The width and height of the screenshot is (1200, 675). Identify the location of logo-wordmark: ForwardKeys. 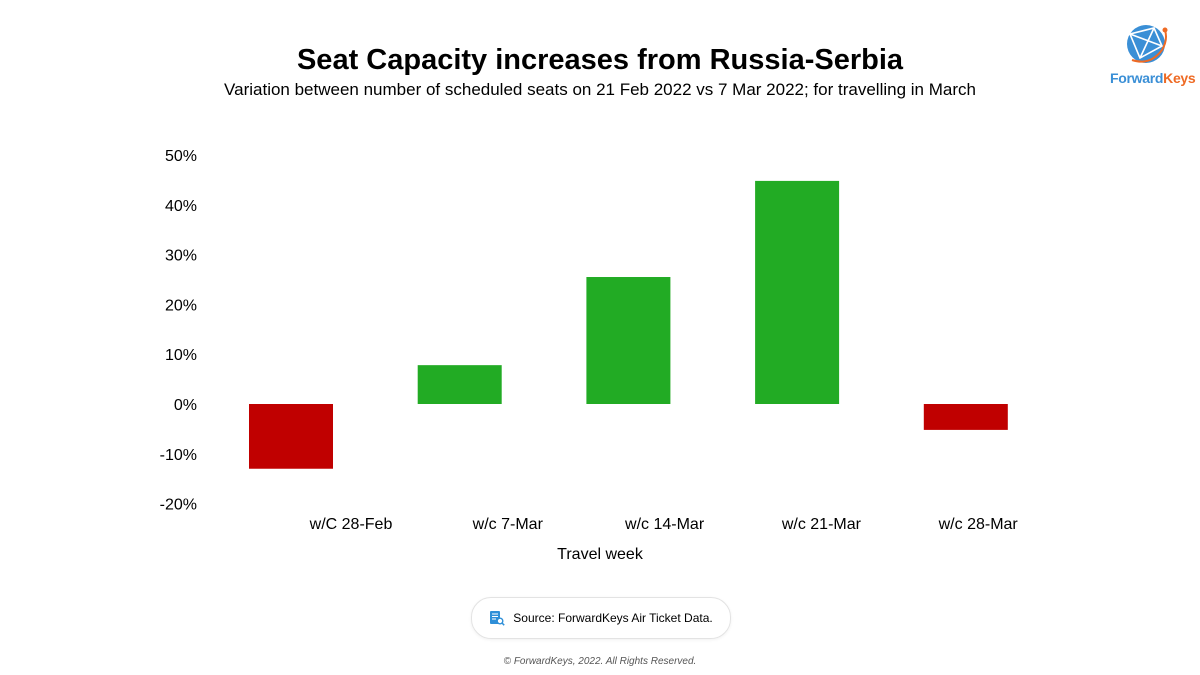
(1153, 78).